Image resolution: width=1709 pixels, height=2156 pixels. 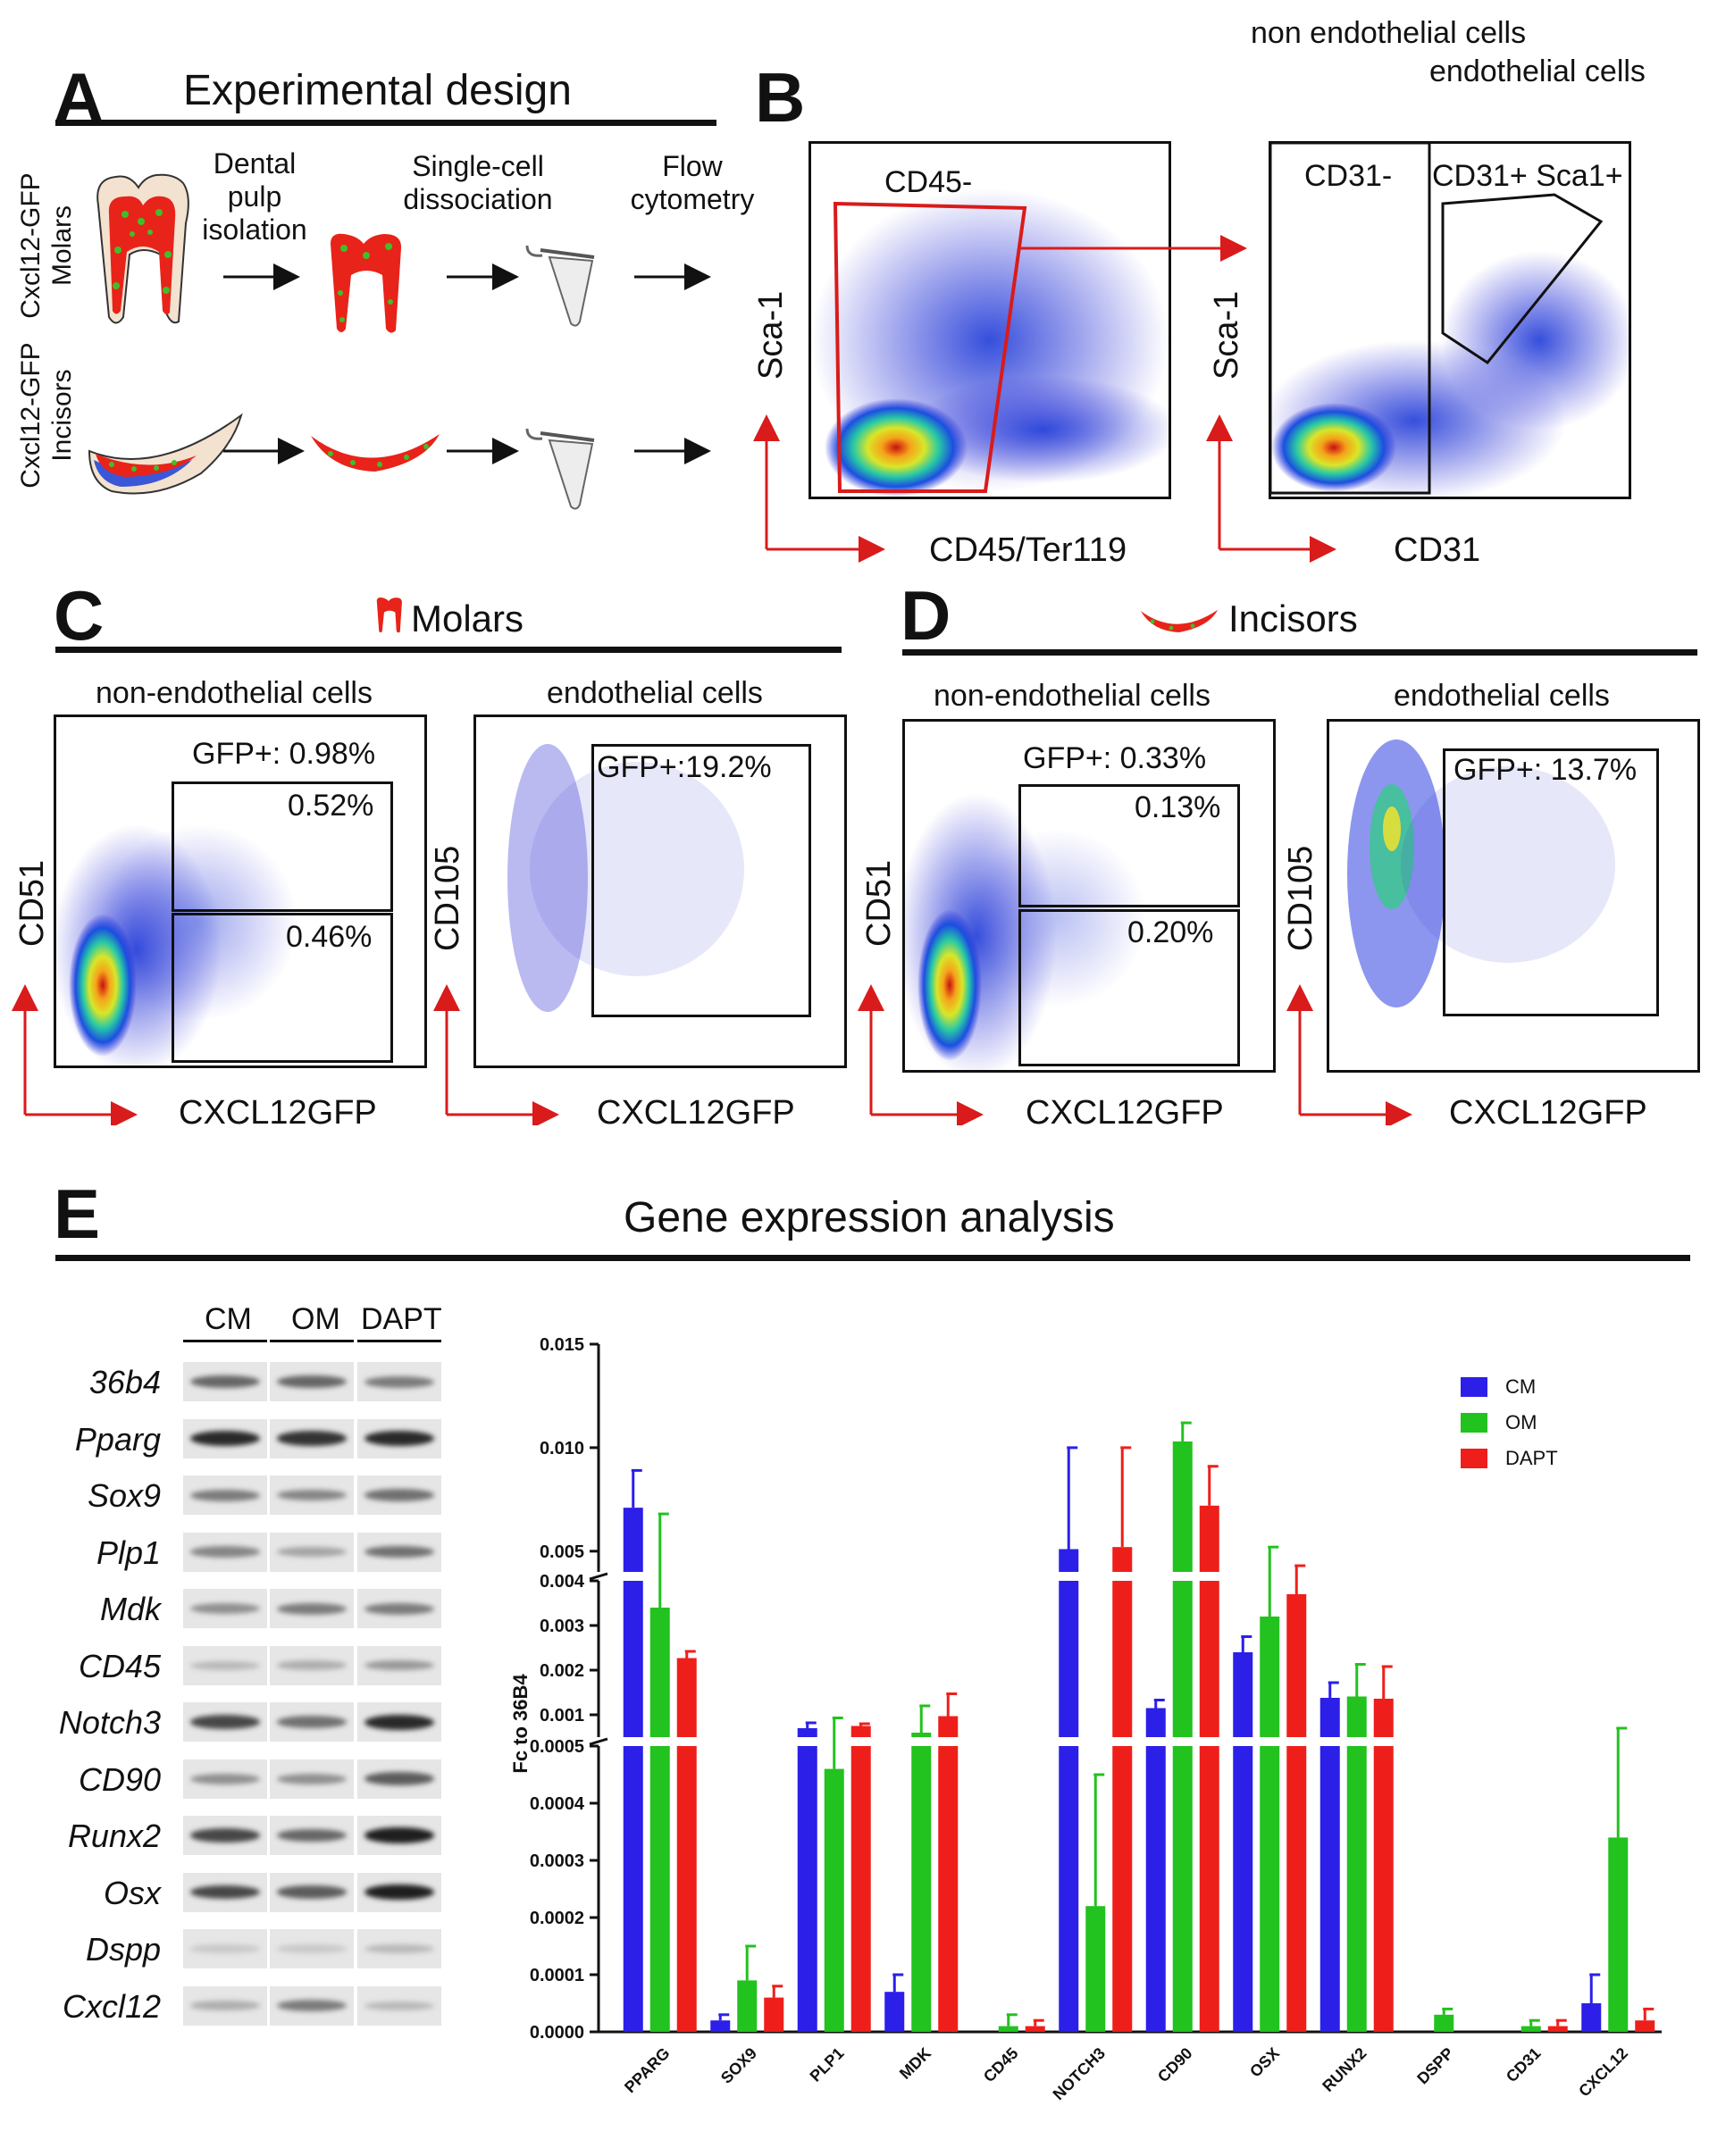 What do you see at coordinates (124, 1495) in the screenshot?
I see `gel-gene-label: Sox9` at bounding box center [124, 1495].